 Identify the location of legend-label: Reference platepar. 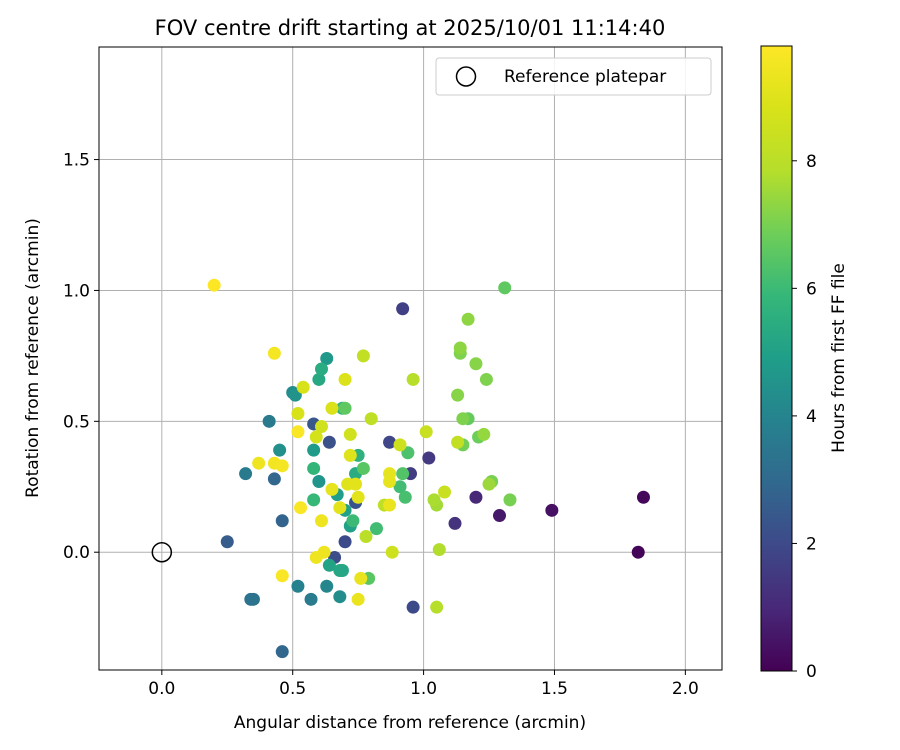
(585, 77).